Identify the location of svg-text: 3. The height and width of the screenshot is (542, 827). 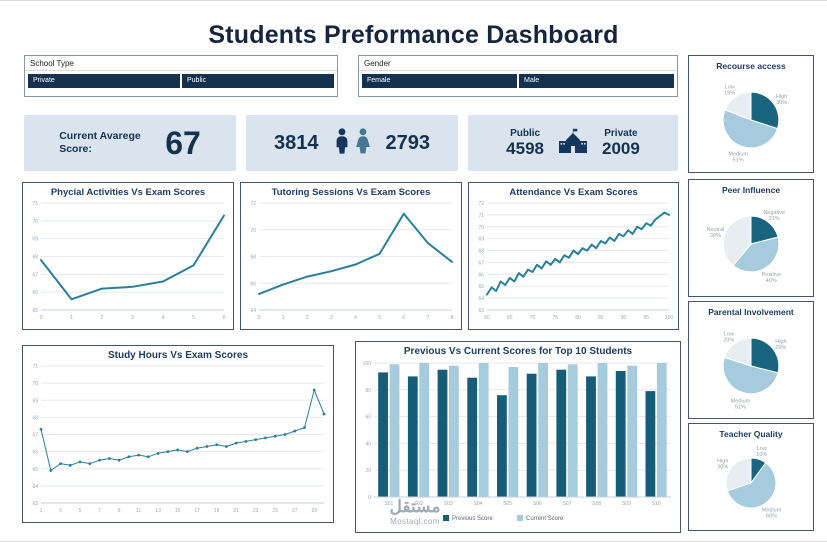
(60, 511).